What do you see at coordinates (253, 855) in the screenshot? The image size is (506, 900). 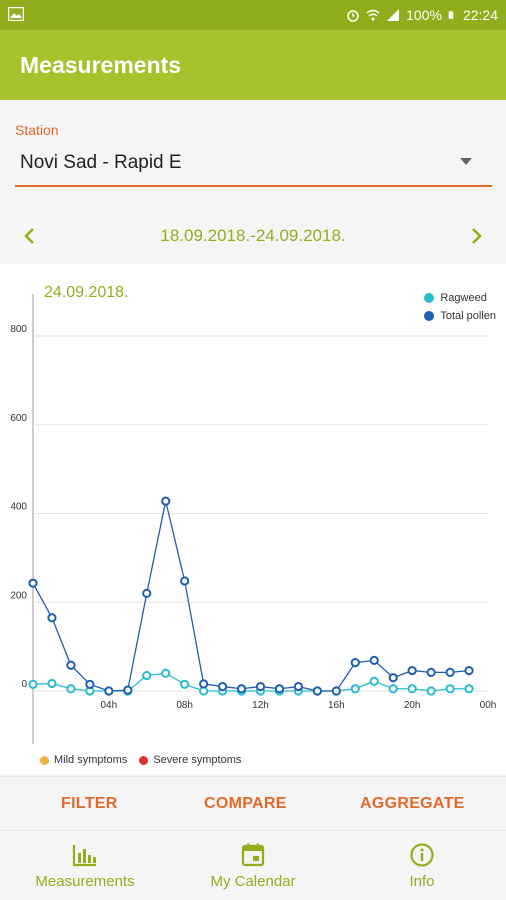 I see `calendar-icon` at bounding box center [253, 855].